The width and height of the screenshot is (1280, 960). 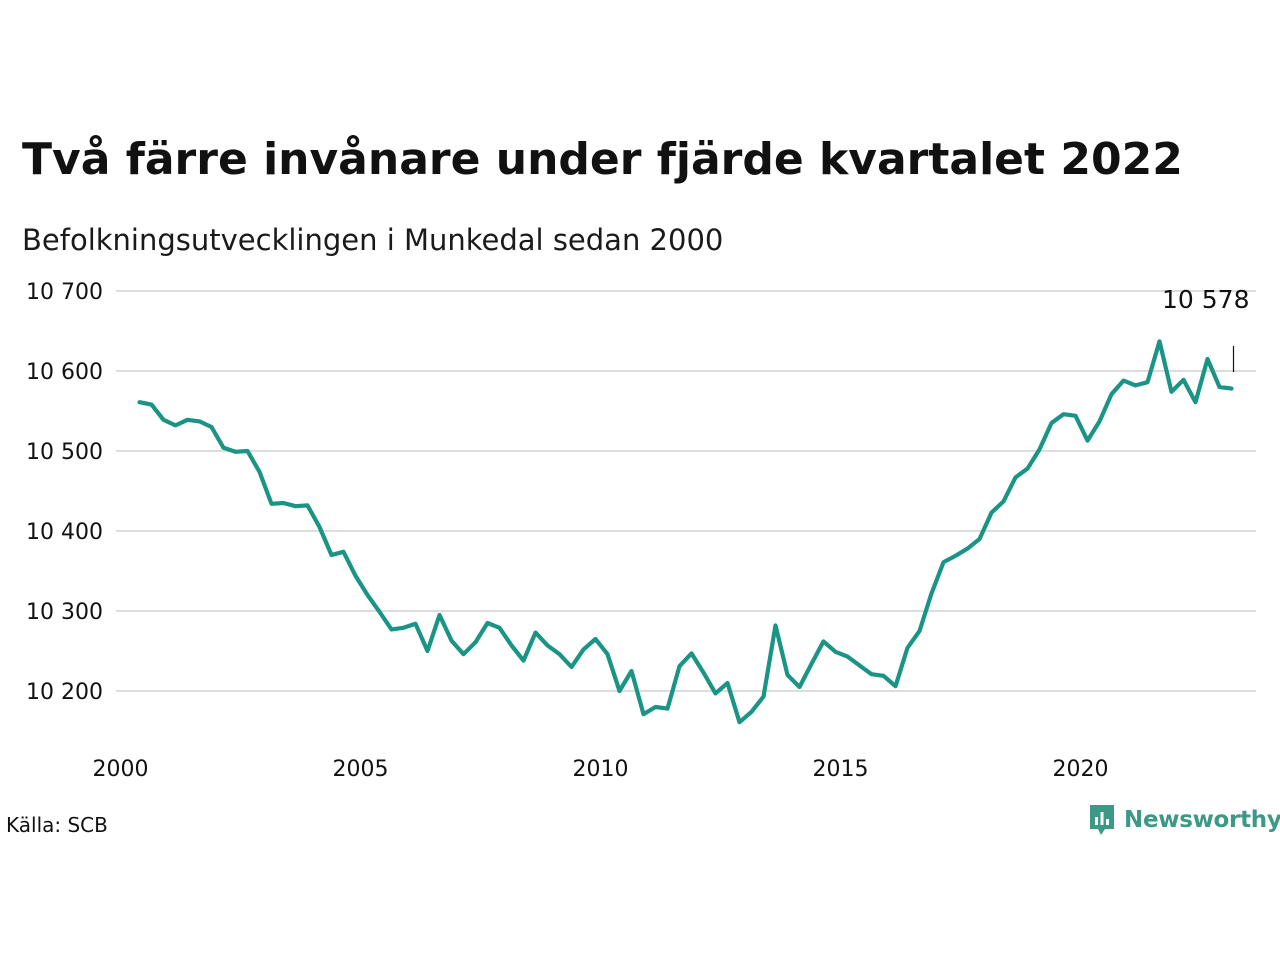 I want to click on brand-name: Newsworthy, so click(x=1202, y=820).